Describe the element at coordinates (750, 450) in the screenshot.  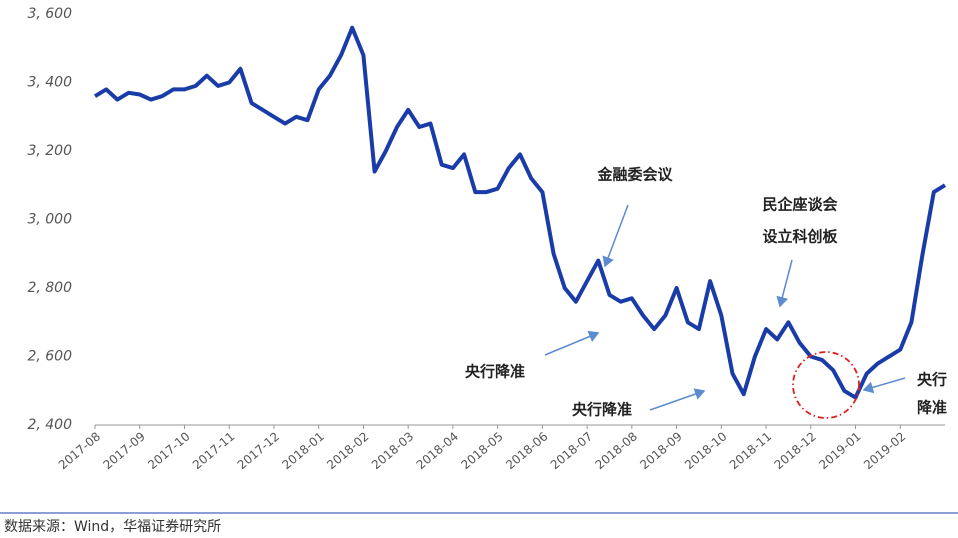
I see `x-tick-label: 2018-11` at that location.